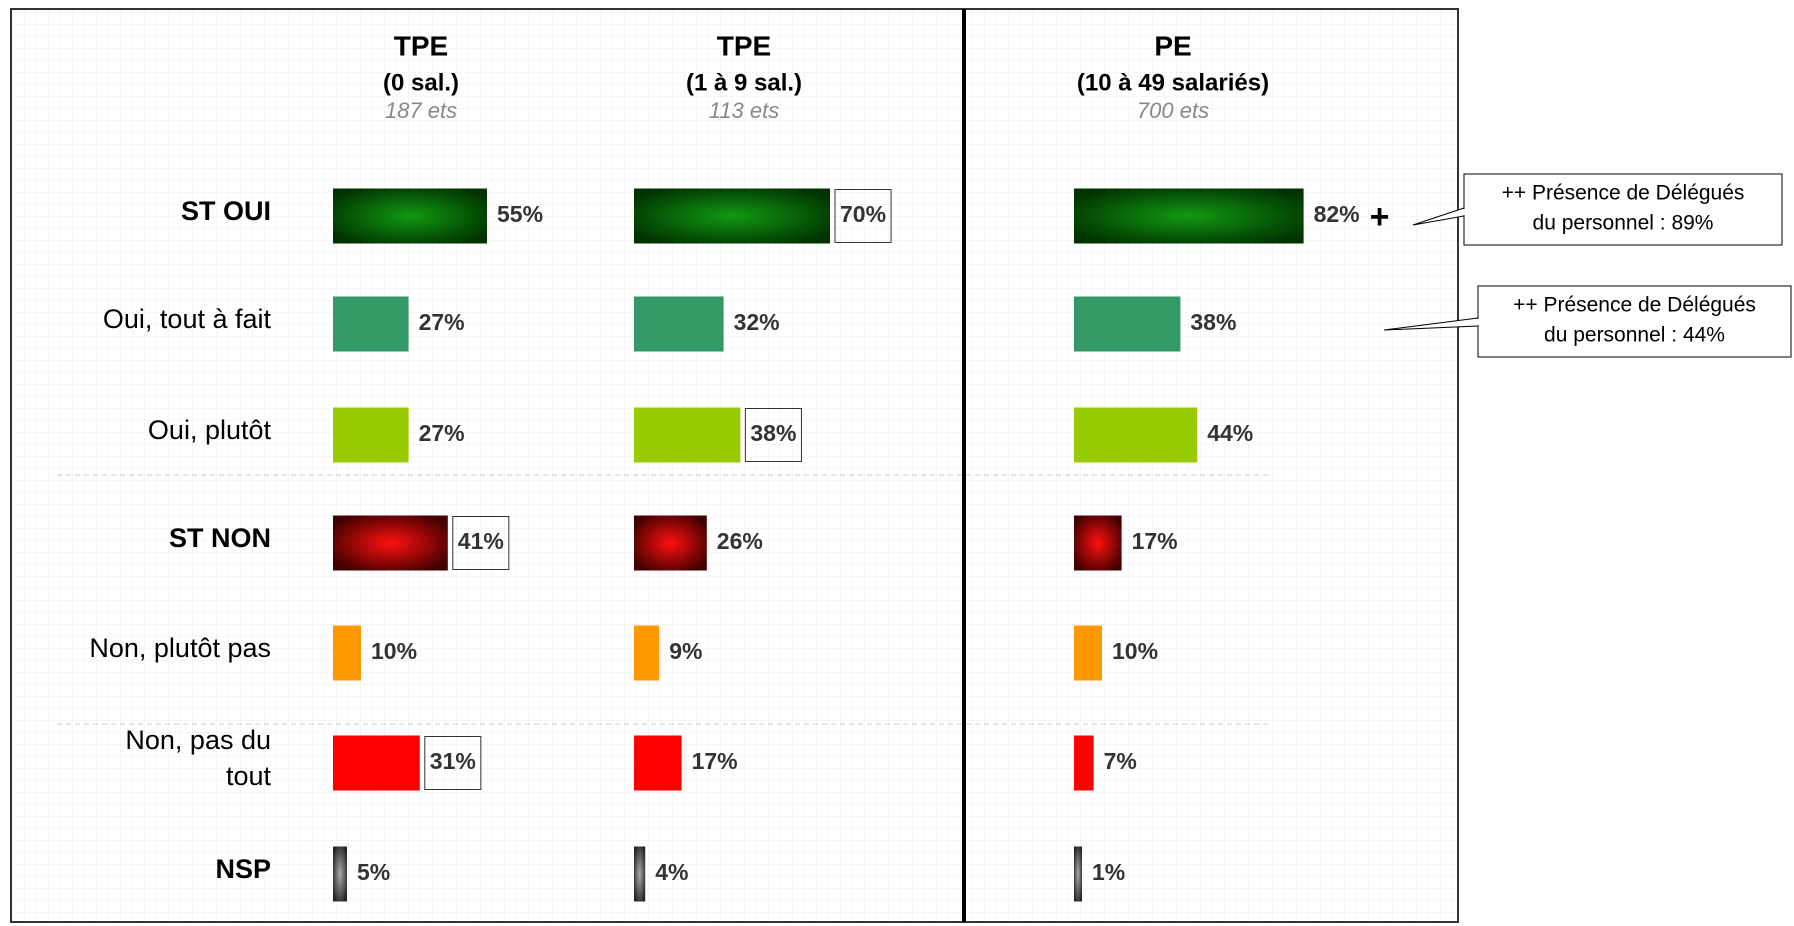 This screenshot has width=1794, height=926. What do you see at coordinates (740, 541) in the screenshot?
I see `value-label: 26%` at bounding box center [740, 541].